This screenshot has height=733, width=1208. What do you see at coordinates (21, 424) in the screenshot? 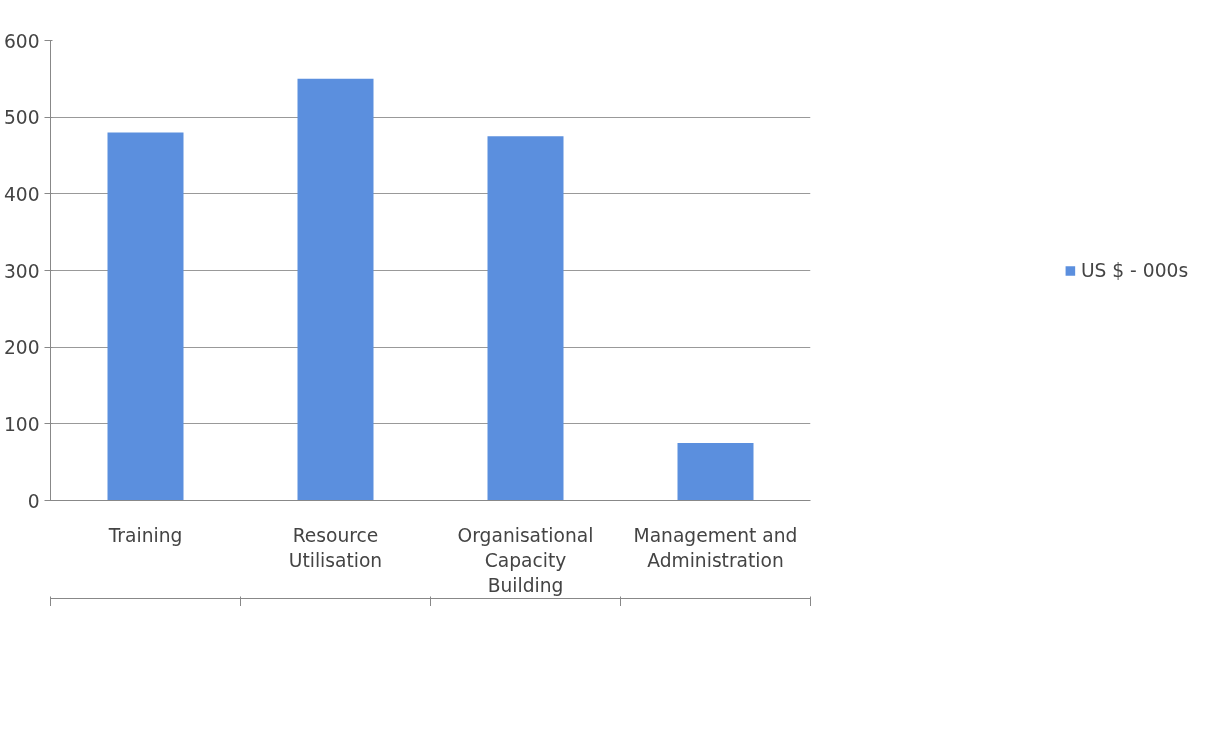
I see `y-tick-label: 100` at bounding box center [21, 424].